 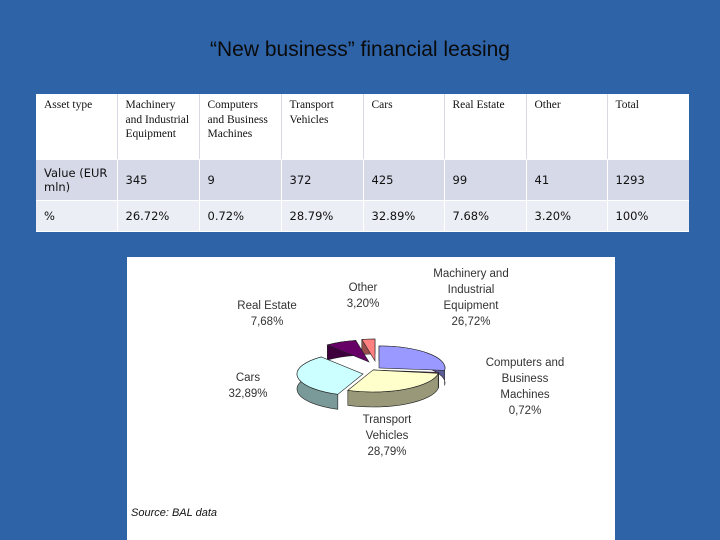 I want to click on pie-slices, so click(x=371, y=374).